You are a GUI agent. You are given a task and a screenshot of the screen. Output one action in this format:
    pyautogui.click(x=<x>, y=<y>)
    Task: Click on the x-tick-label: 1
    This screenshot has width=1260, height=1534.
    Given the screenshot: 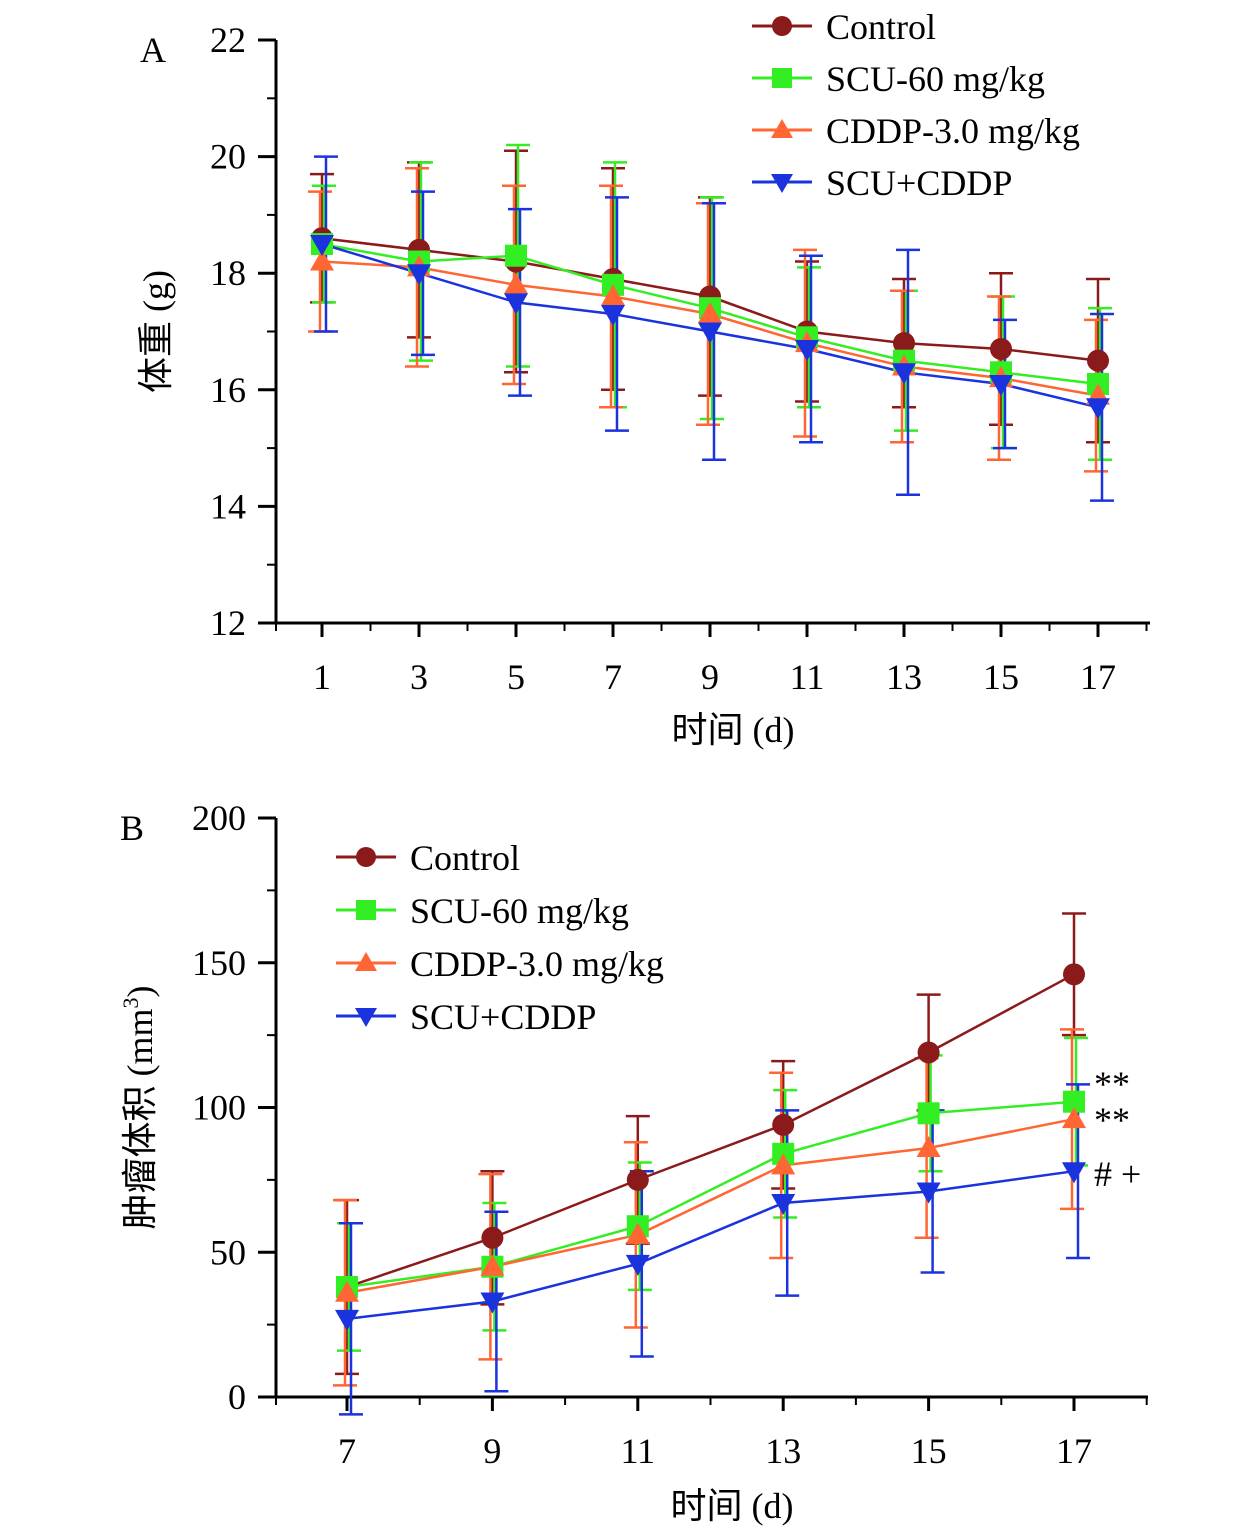 What is the action you would take?
    pyautogui.click(x=322, y=677)
    